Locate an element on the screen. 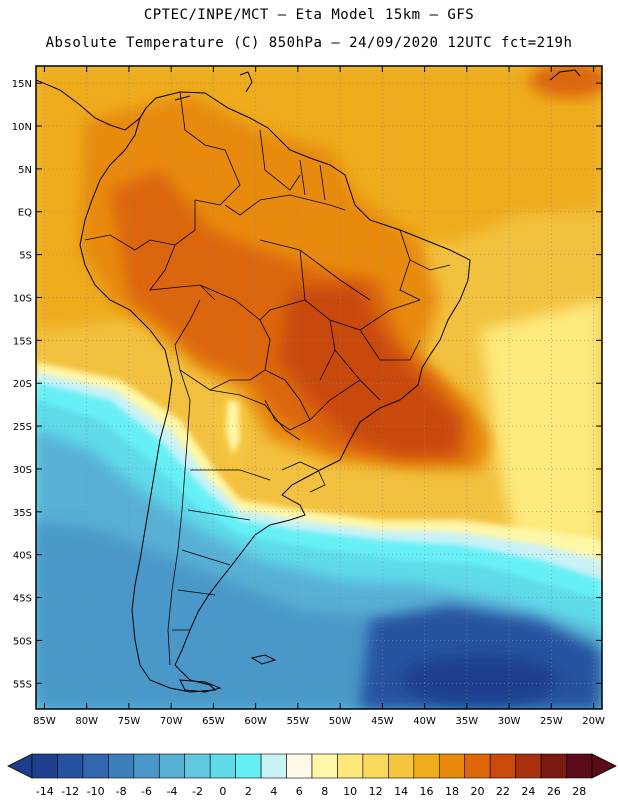 This screenshot has width=618, height=800. lat-tick-label: 20S is located at coordinates (22, 384).